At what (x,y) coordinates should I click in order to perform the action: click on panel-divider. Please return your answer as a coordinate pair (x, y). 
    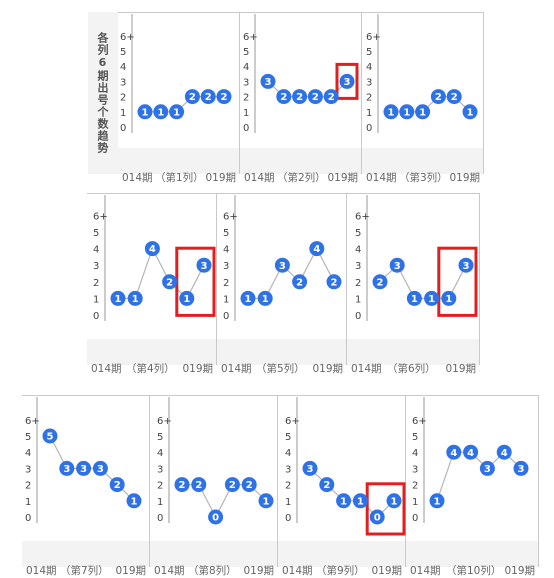
    Looking at the image, I should click on (277, 481).